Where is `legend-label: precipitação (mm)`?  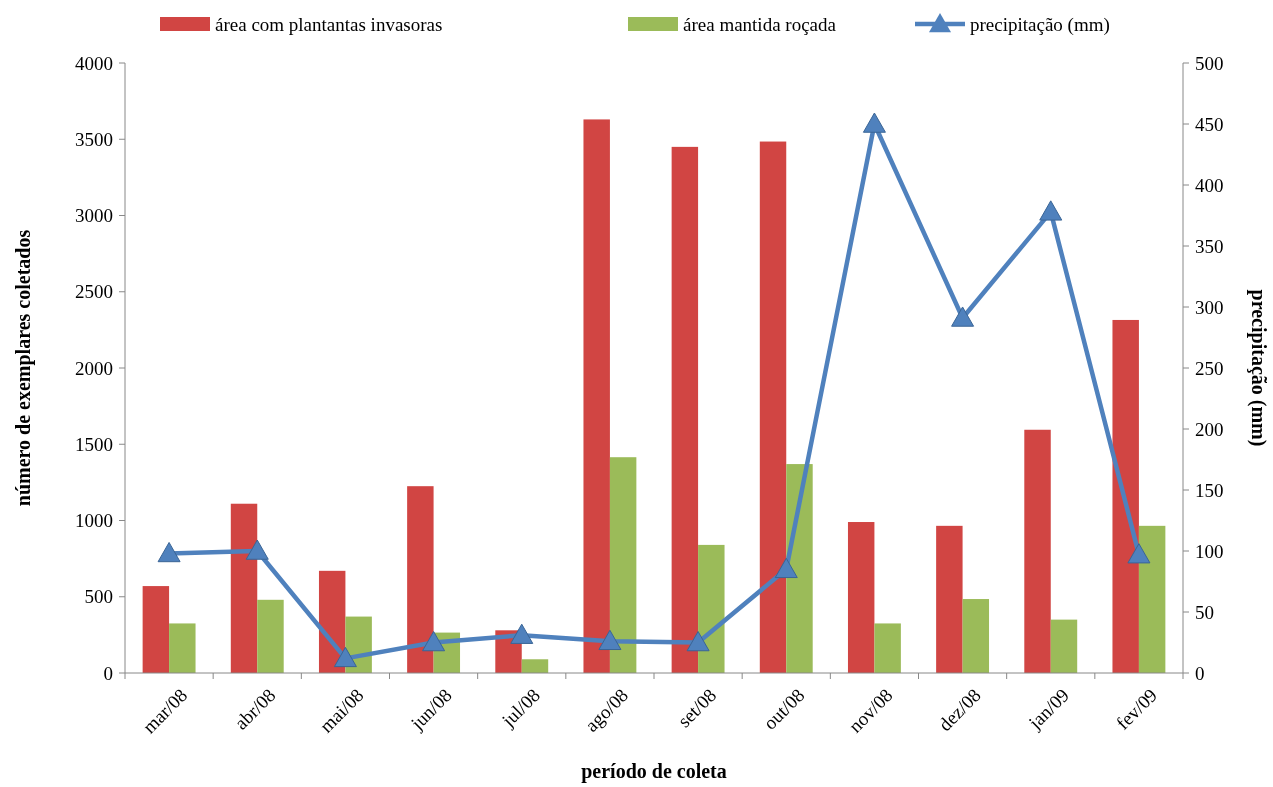 legend-label: precipitação (mm) is located at coordinates (1040, 24).